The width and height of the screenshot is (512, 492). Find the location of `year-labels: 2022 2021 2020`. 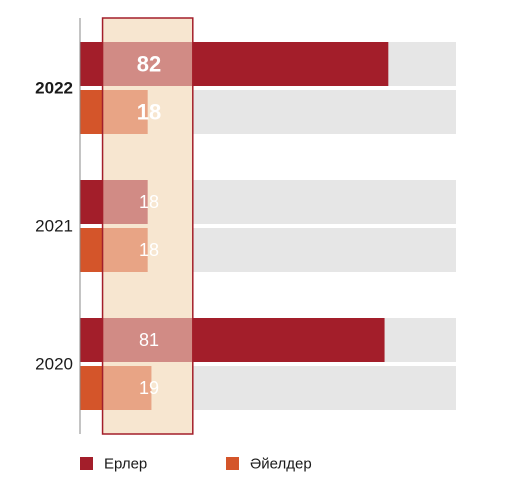

year-labels: 2022 2021 2020 is located at coordinates (54, 226).